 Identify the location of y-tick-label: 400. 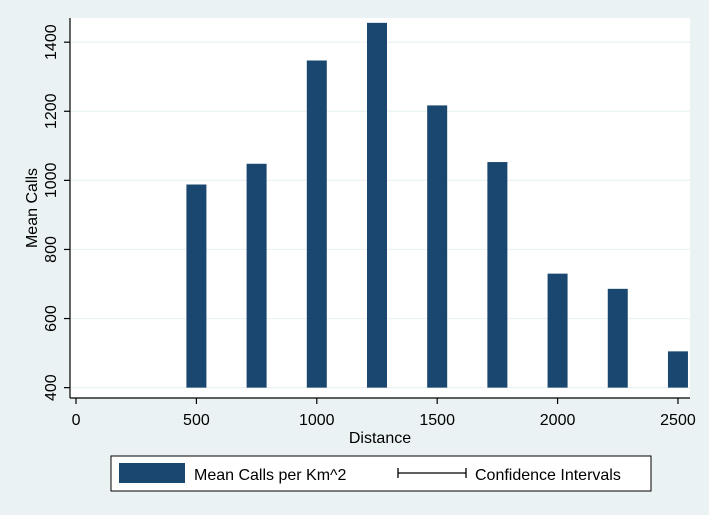
(51, 387).